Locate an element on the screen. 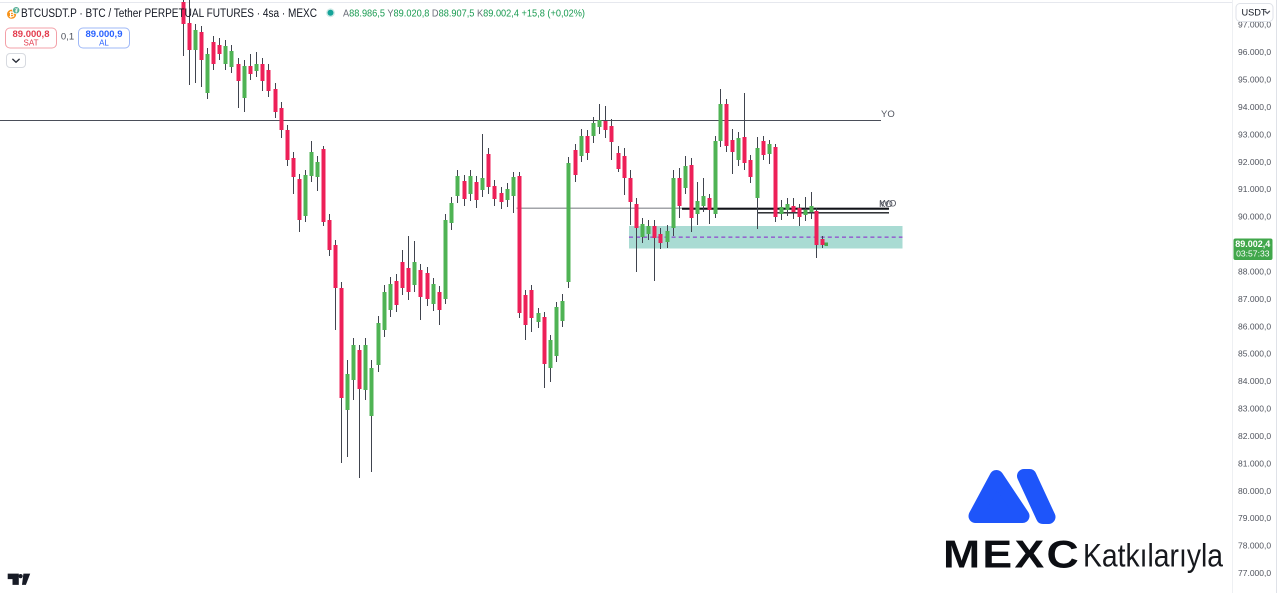 This screenshot has width=1280, height=593. svg-text: Katkılarıyla is located at coordinates (1153, 556).